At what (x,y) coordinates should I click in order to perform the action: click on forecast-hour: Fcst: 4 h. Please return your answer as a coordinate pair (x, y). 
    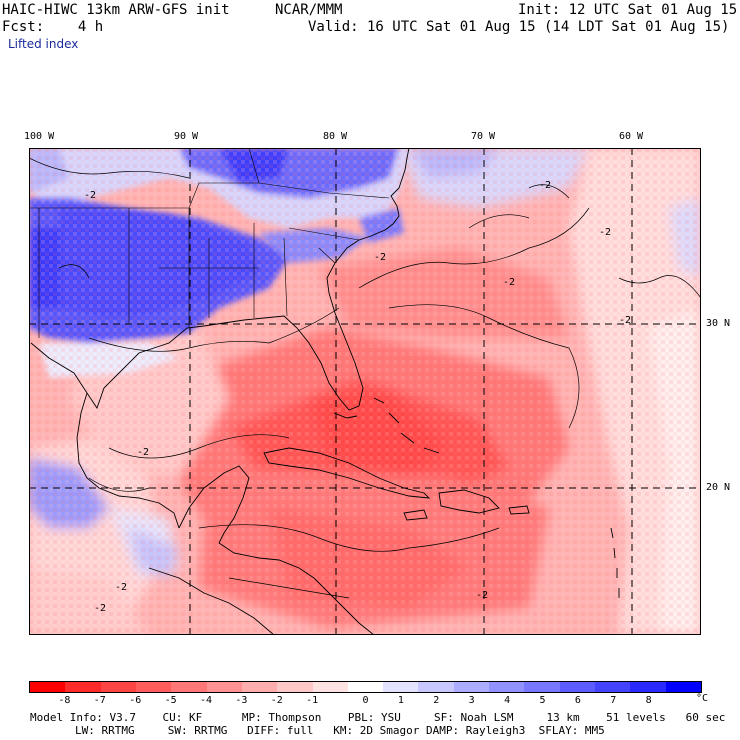
    Looking at the image, I should click on (53, 27).